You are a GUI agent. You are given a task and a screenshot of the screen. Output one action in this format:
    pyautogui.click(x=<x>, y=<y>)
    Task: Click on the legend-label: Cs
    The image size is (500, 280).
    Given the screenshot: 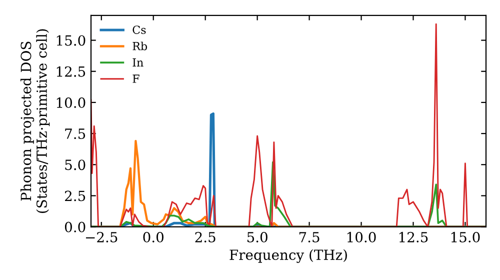 What is the action you would take?
    pyautogui.click(x=139, y=30)
    